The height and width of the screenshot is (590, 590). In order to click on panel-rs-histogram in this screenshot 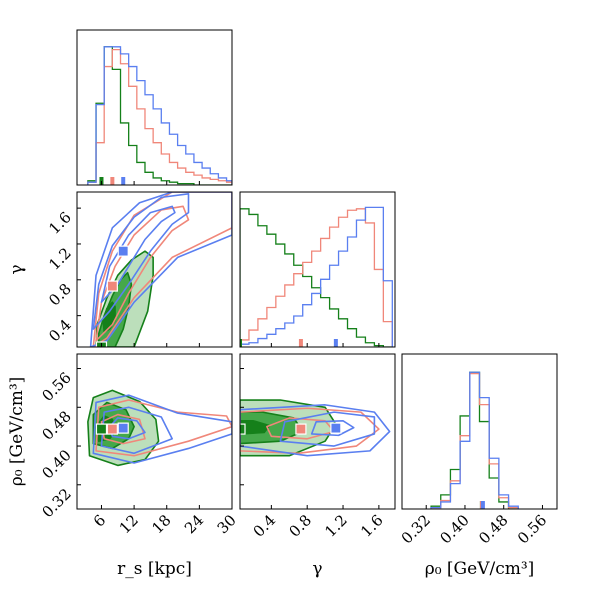, I will do `click(154, 107)`.